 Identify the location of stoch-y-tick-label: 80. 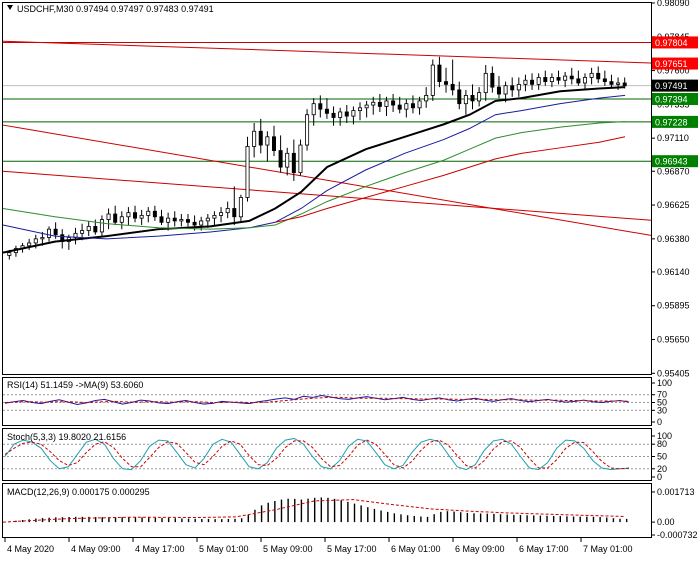
(662, 444).